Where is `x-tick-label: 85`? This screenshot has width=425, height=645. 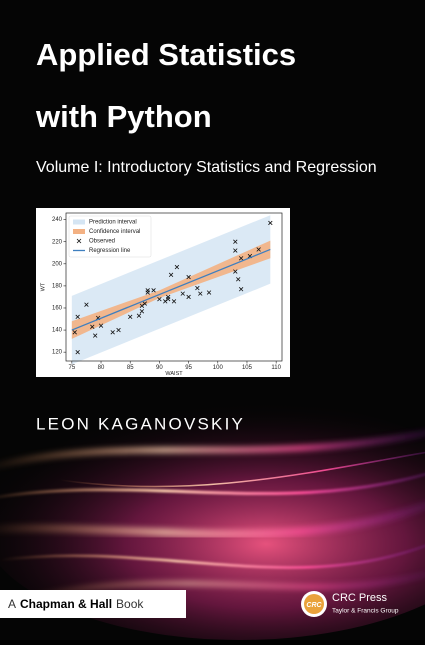
x-tick-label: 85 is located at coordinates (130, 368).